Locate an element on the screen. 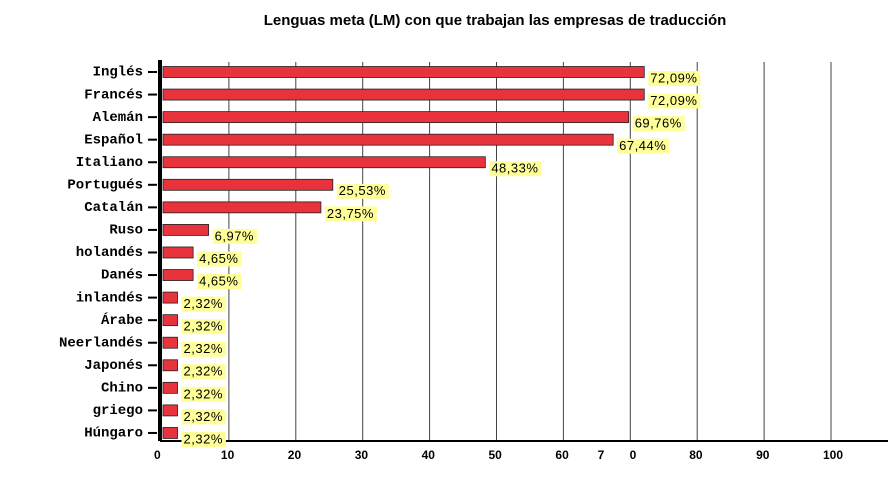 This screenshot has height=491, width=891. value-label-group: 25,53% is located at coordinates (362, 191).